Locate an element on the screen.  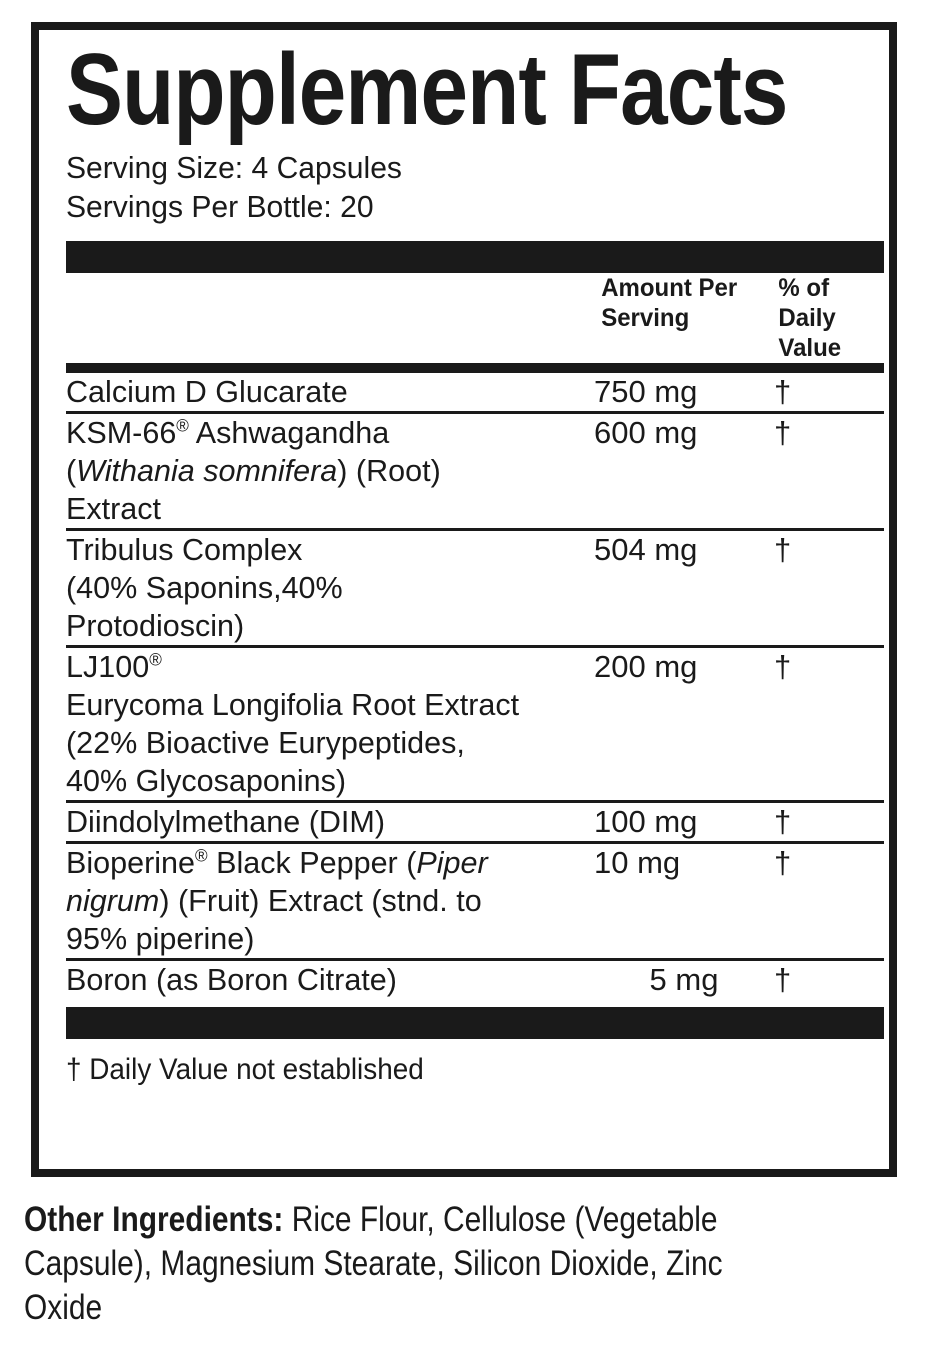
table-row: Calcium D Glucarate 750 mg † is located at coordinates (475, 392).